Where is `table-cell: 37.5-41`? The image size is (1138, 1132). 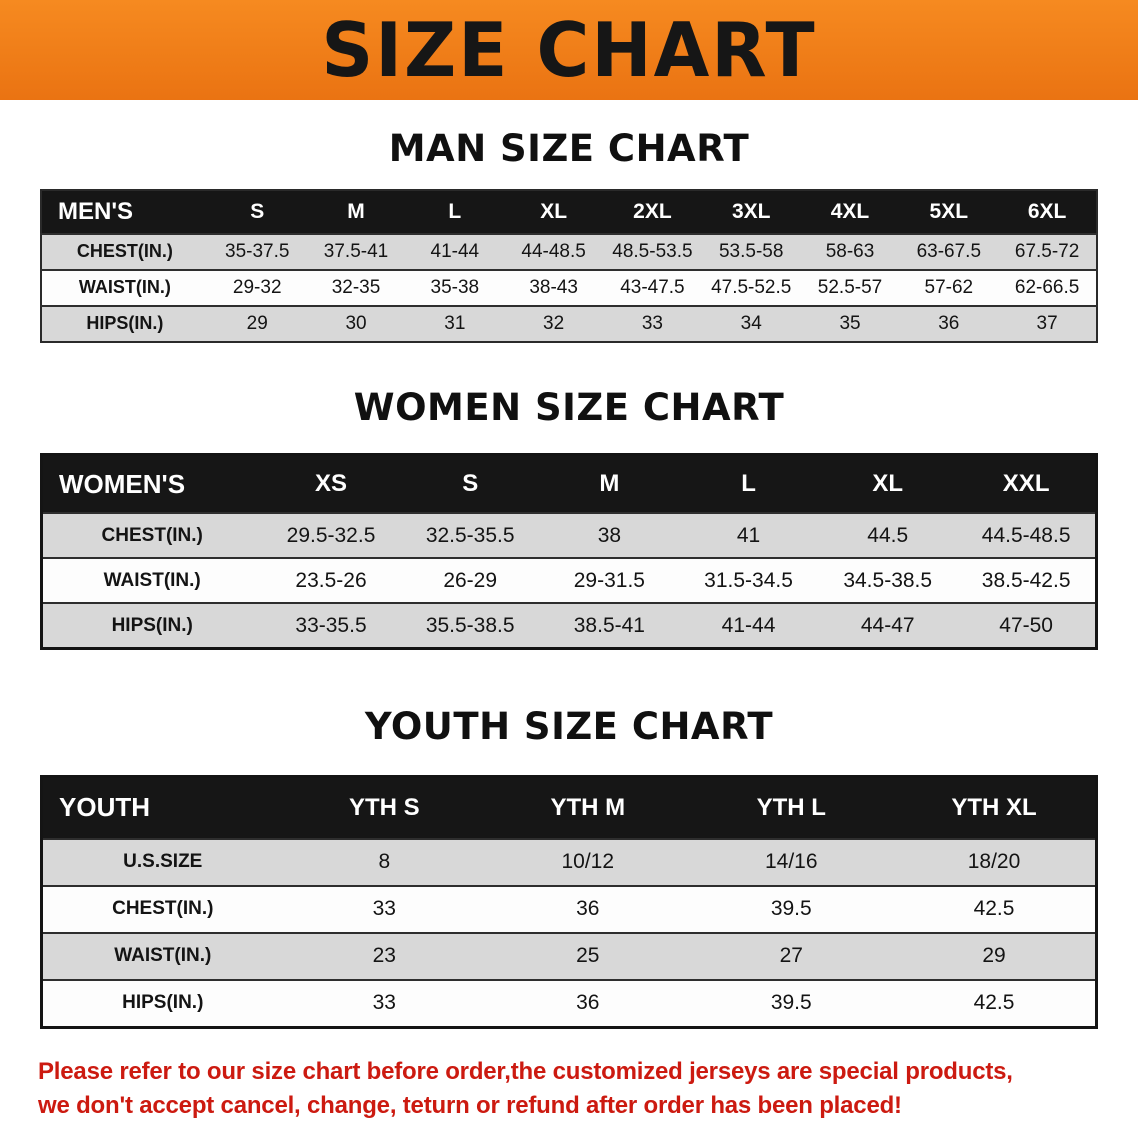 table-cell: 37.5-41 is located at coordinates (356, 251).